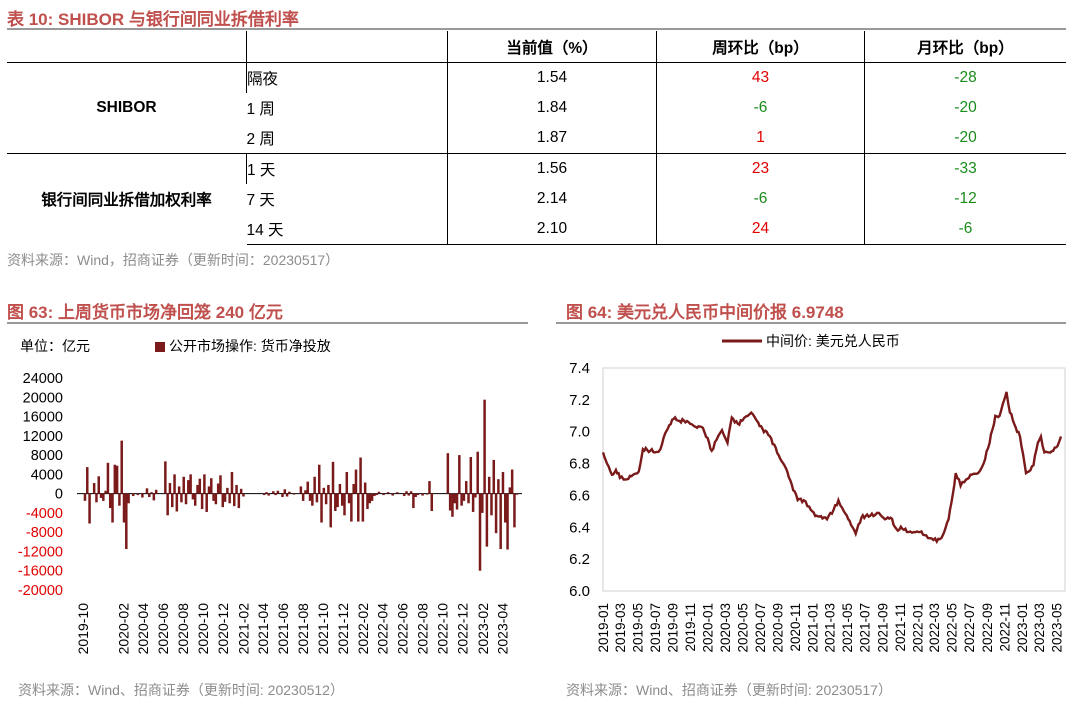 The width and height of the screenshot is (1080, 701). What do you see at coordinates (43, 379) in the screenshot?
I see `chart63-y-tick-label: 24000` at bounding box center [43, 379].